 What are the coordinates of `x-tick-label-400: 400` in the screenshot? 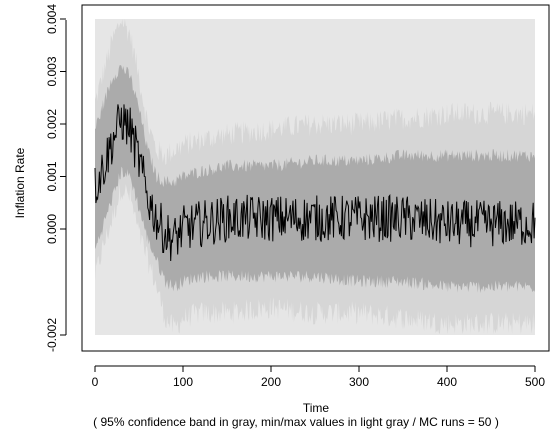 It's located at (447, 382).